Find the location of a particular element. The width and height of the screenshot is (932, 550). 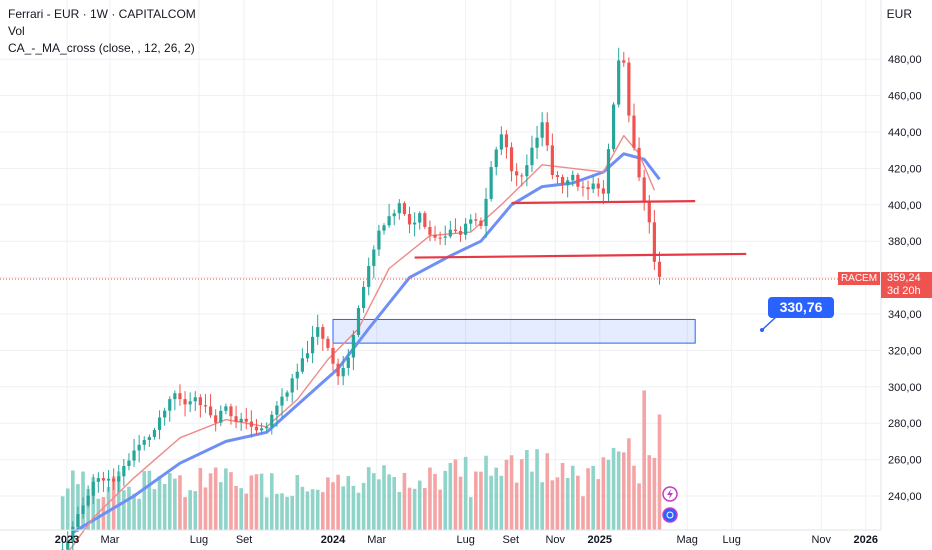

target-price-callout: 330,76 is located at coordinates (801, 307).